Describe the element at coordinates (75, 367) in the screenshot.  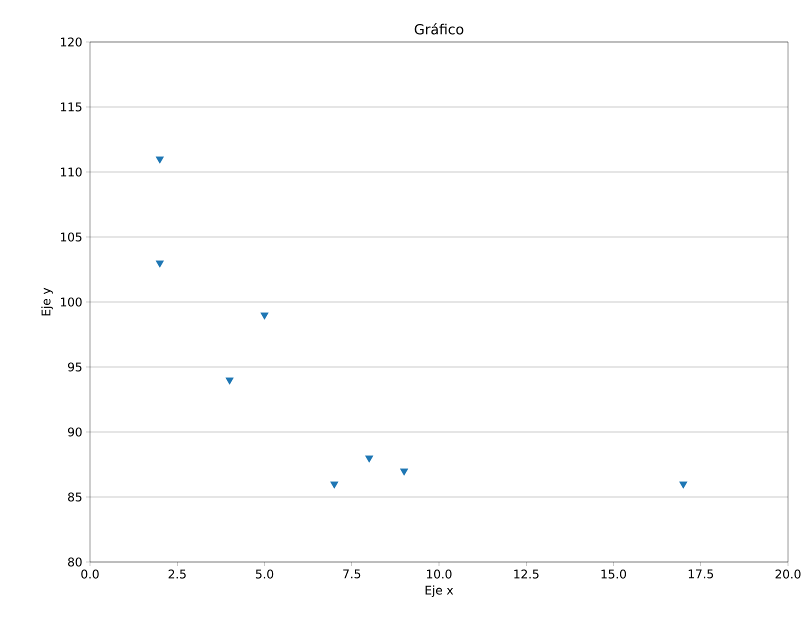
I see `y-tick-label: 95` at that location.